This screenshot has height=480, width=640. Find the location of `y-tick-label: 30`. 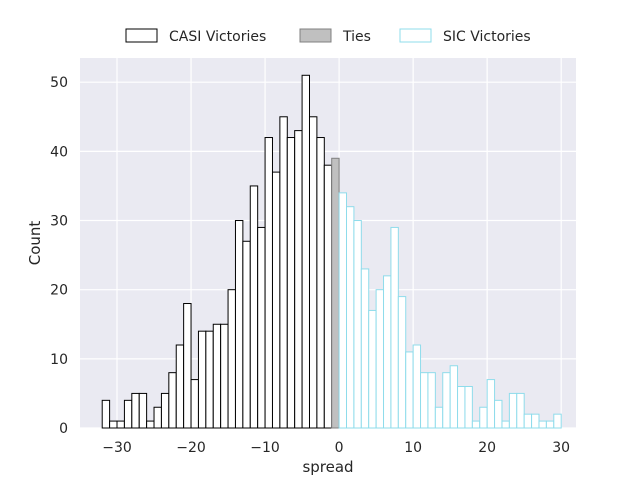

y-tick-label: 30 is located at coordinates (59, 222).